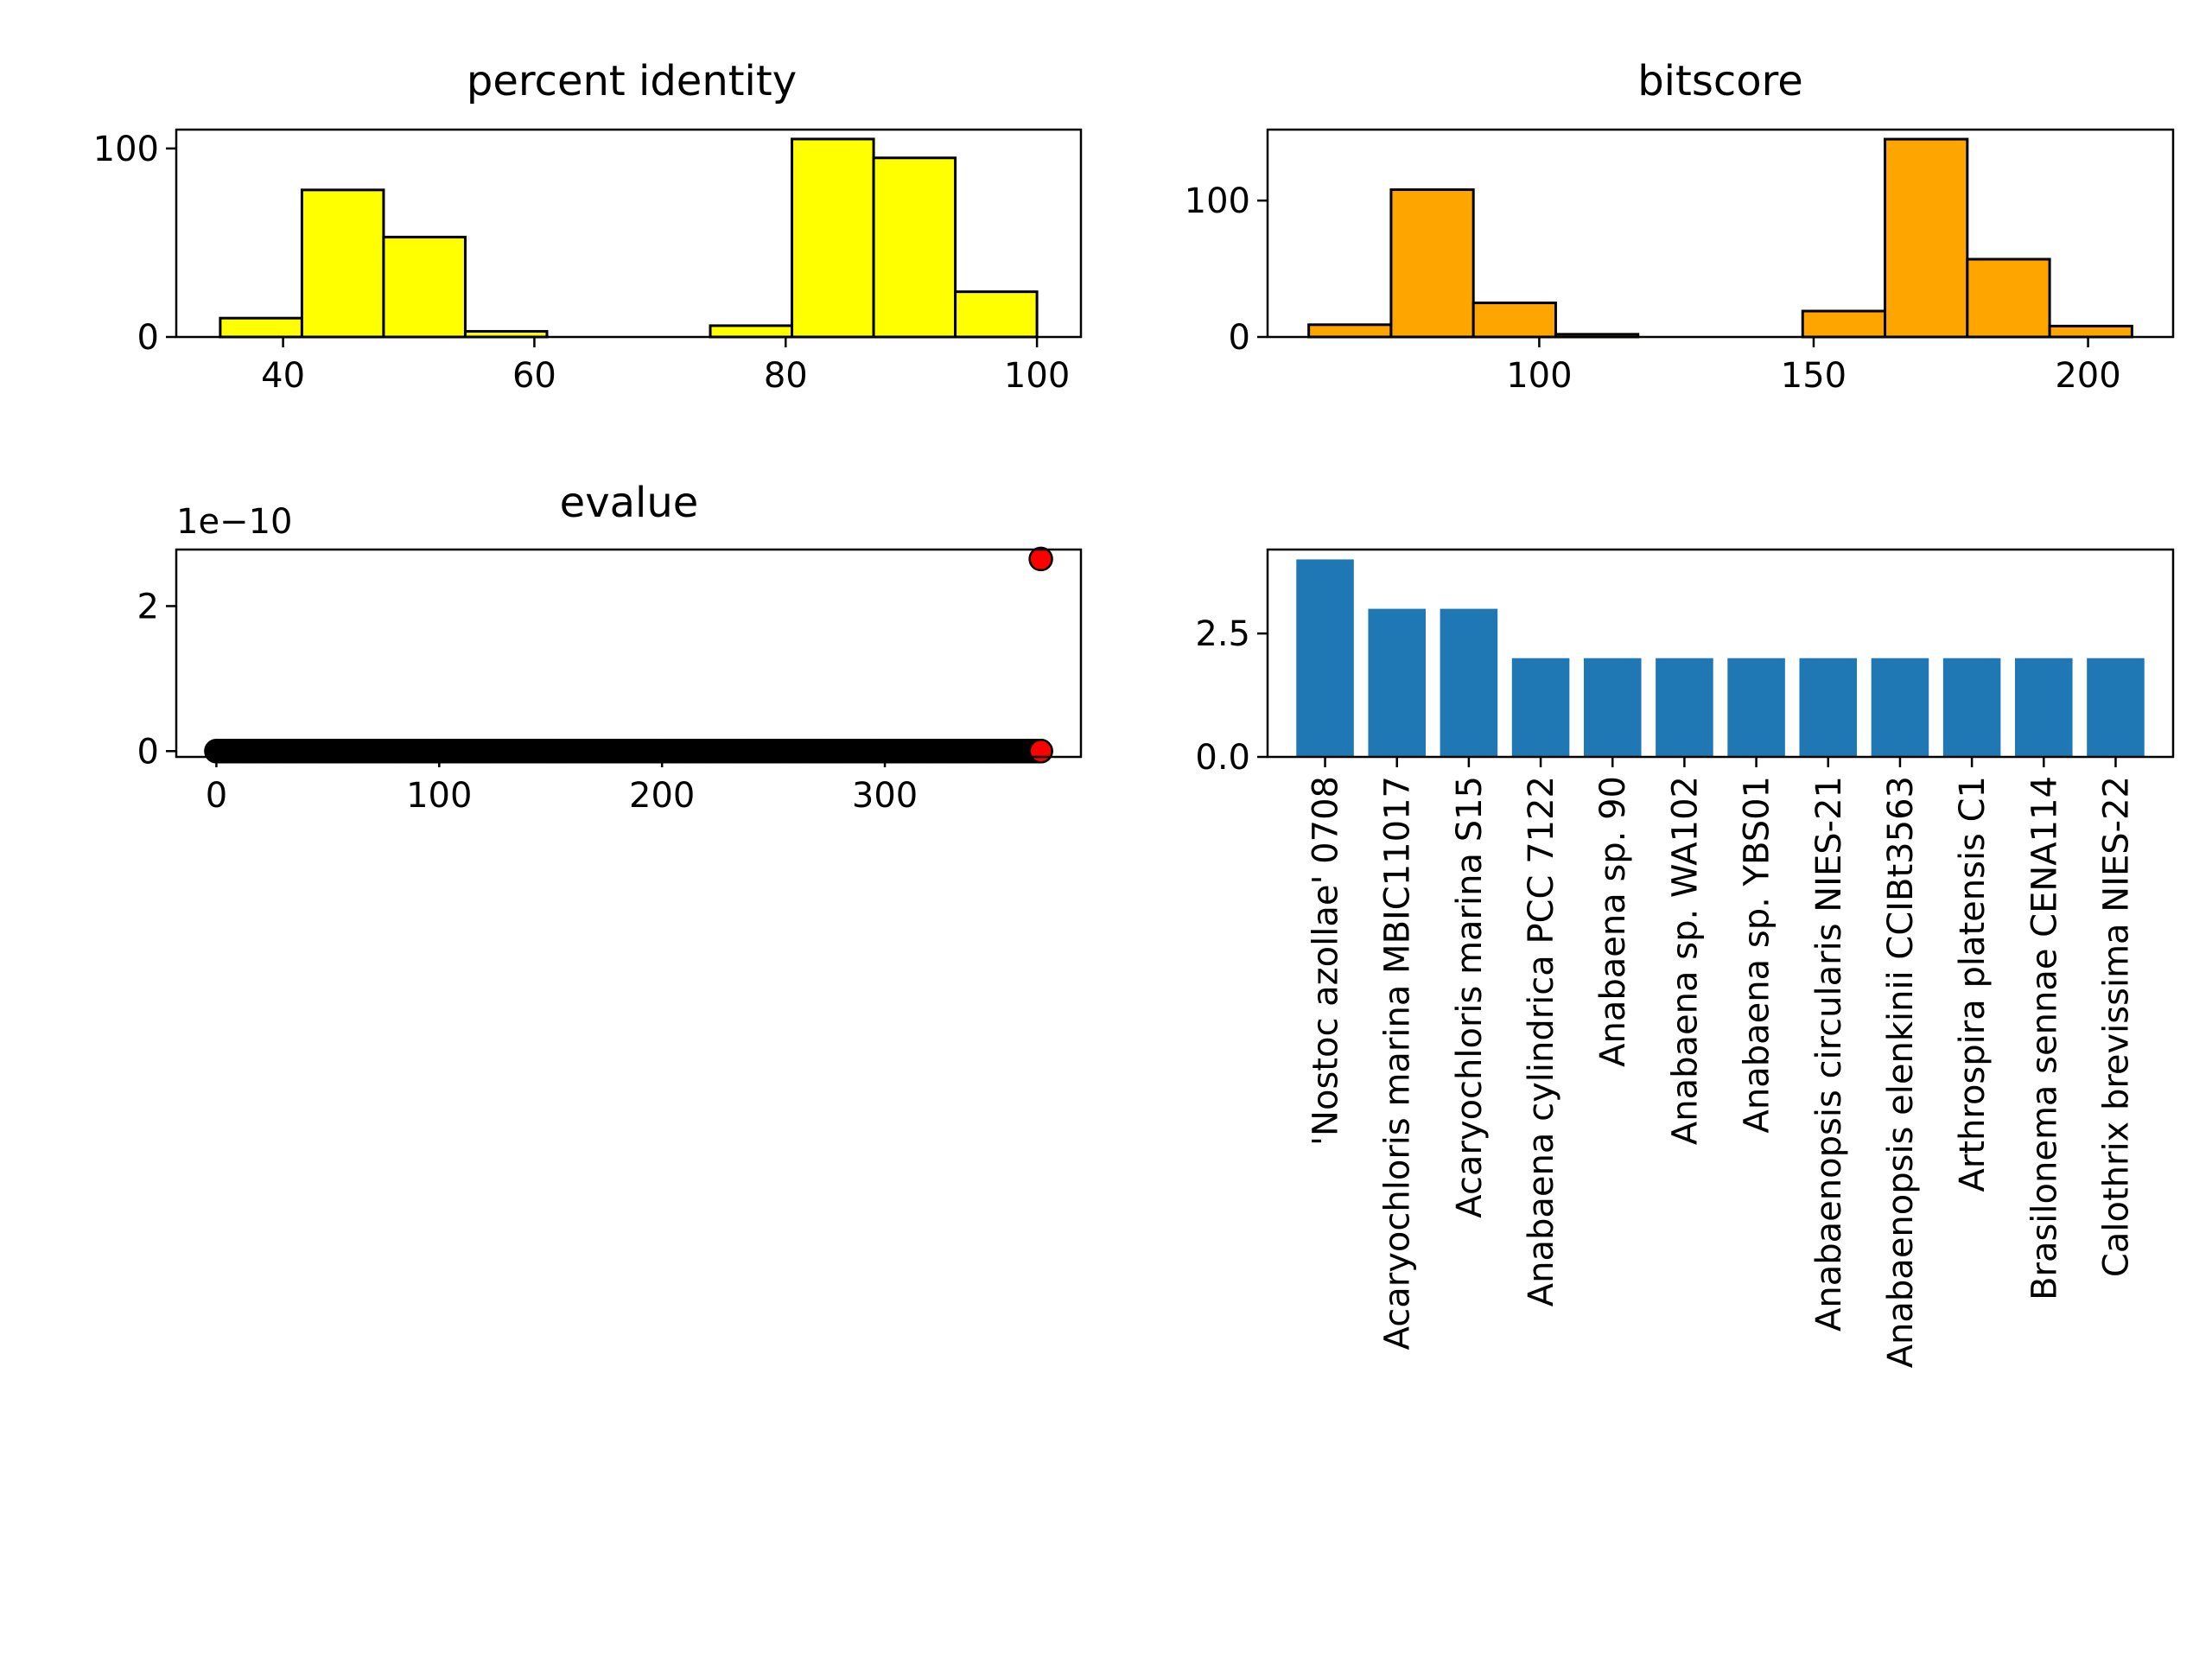 The image size is (2212, 1659). What do you see at coordinates (527, 701) in the screenshot?
I see `evalue-ticks: 0 100 200 300 0 2` at bounding box center [527, 701].